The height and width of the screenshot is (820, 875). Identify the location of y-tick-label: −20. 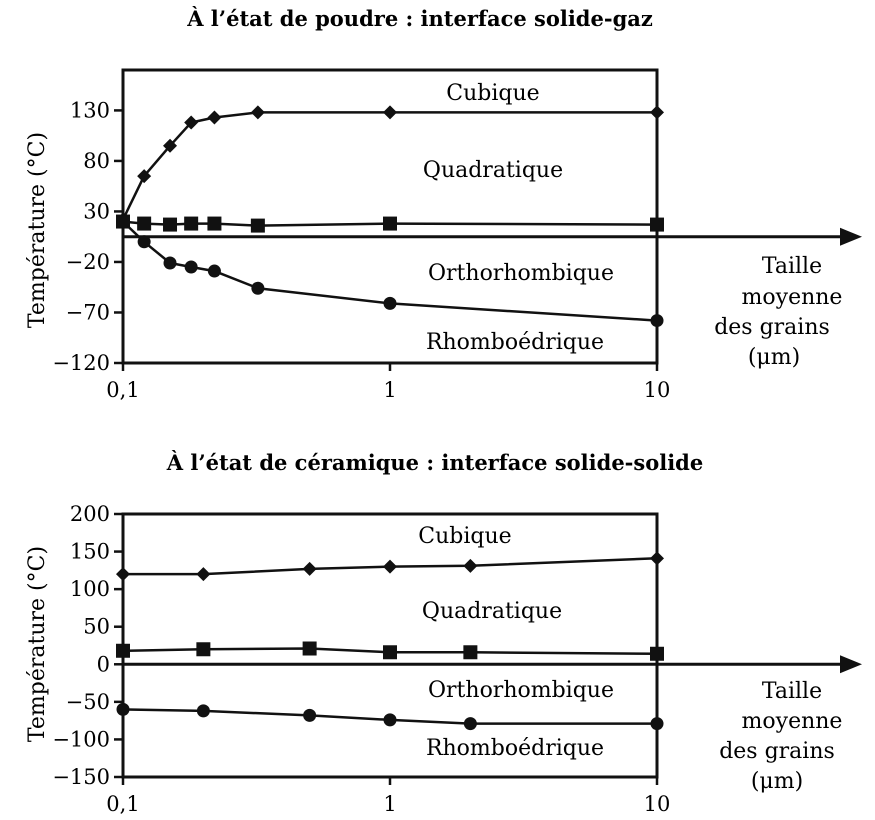
(88, 262).